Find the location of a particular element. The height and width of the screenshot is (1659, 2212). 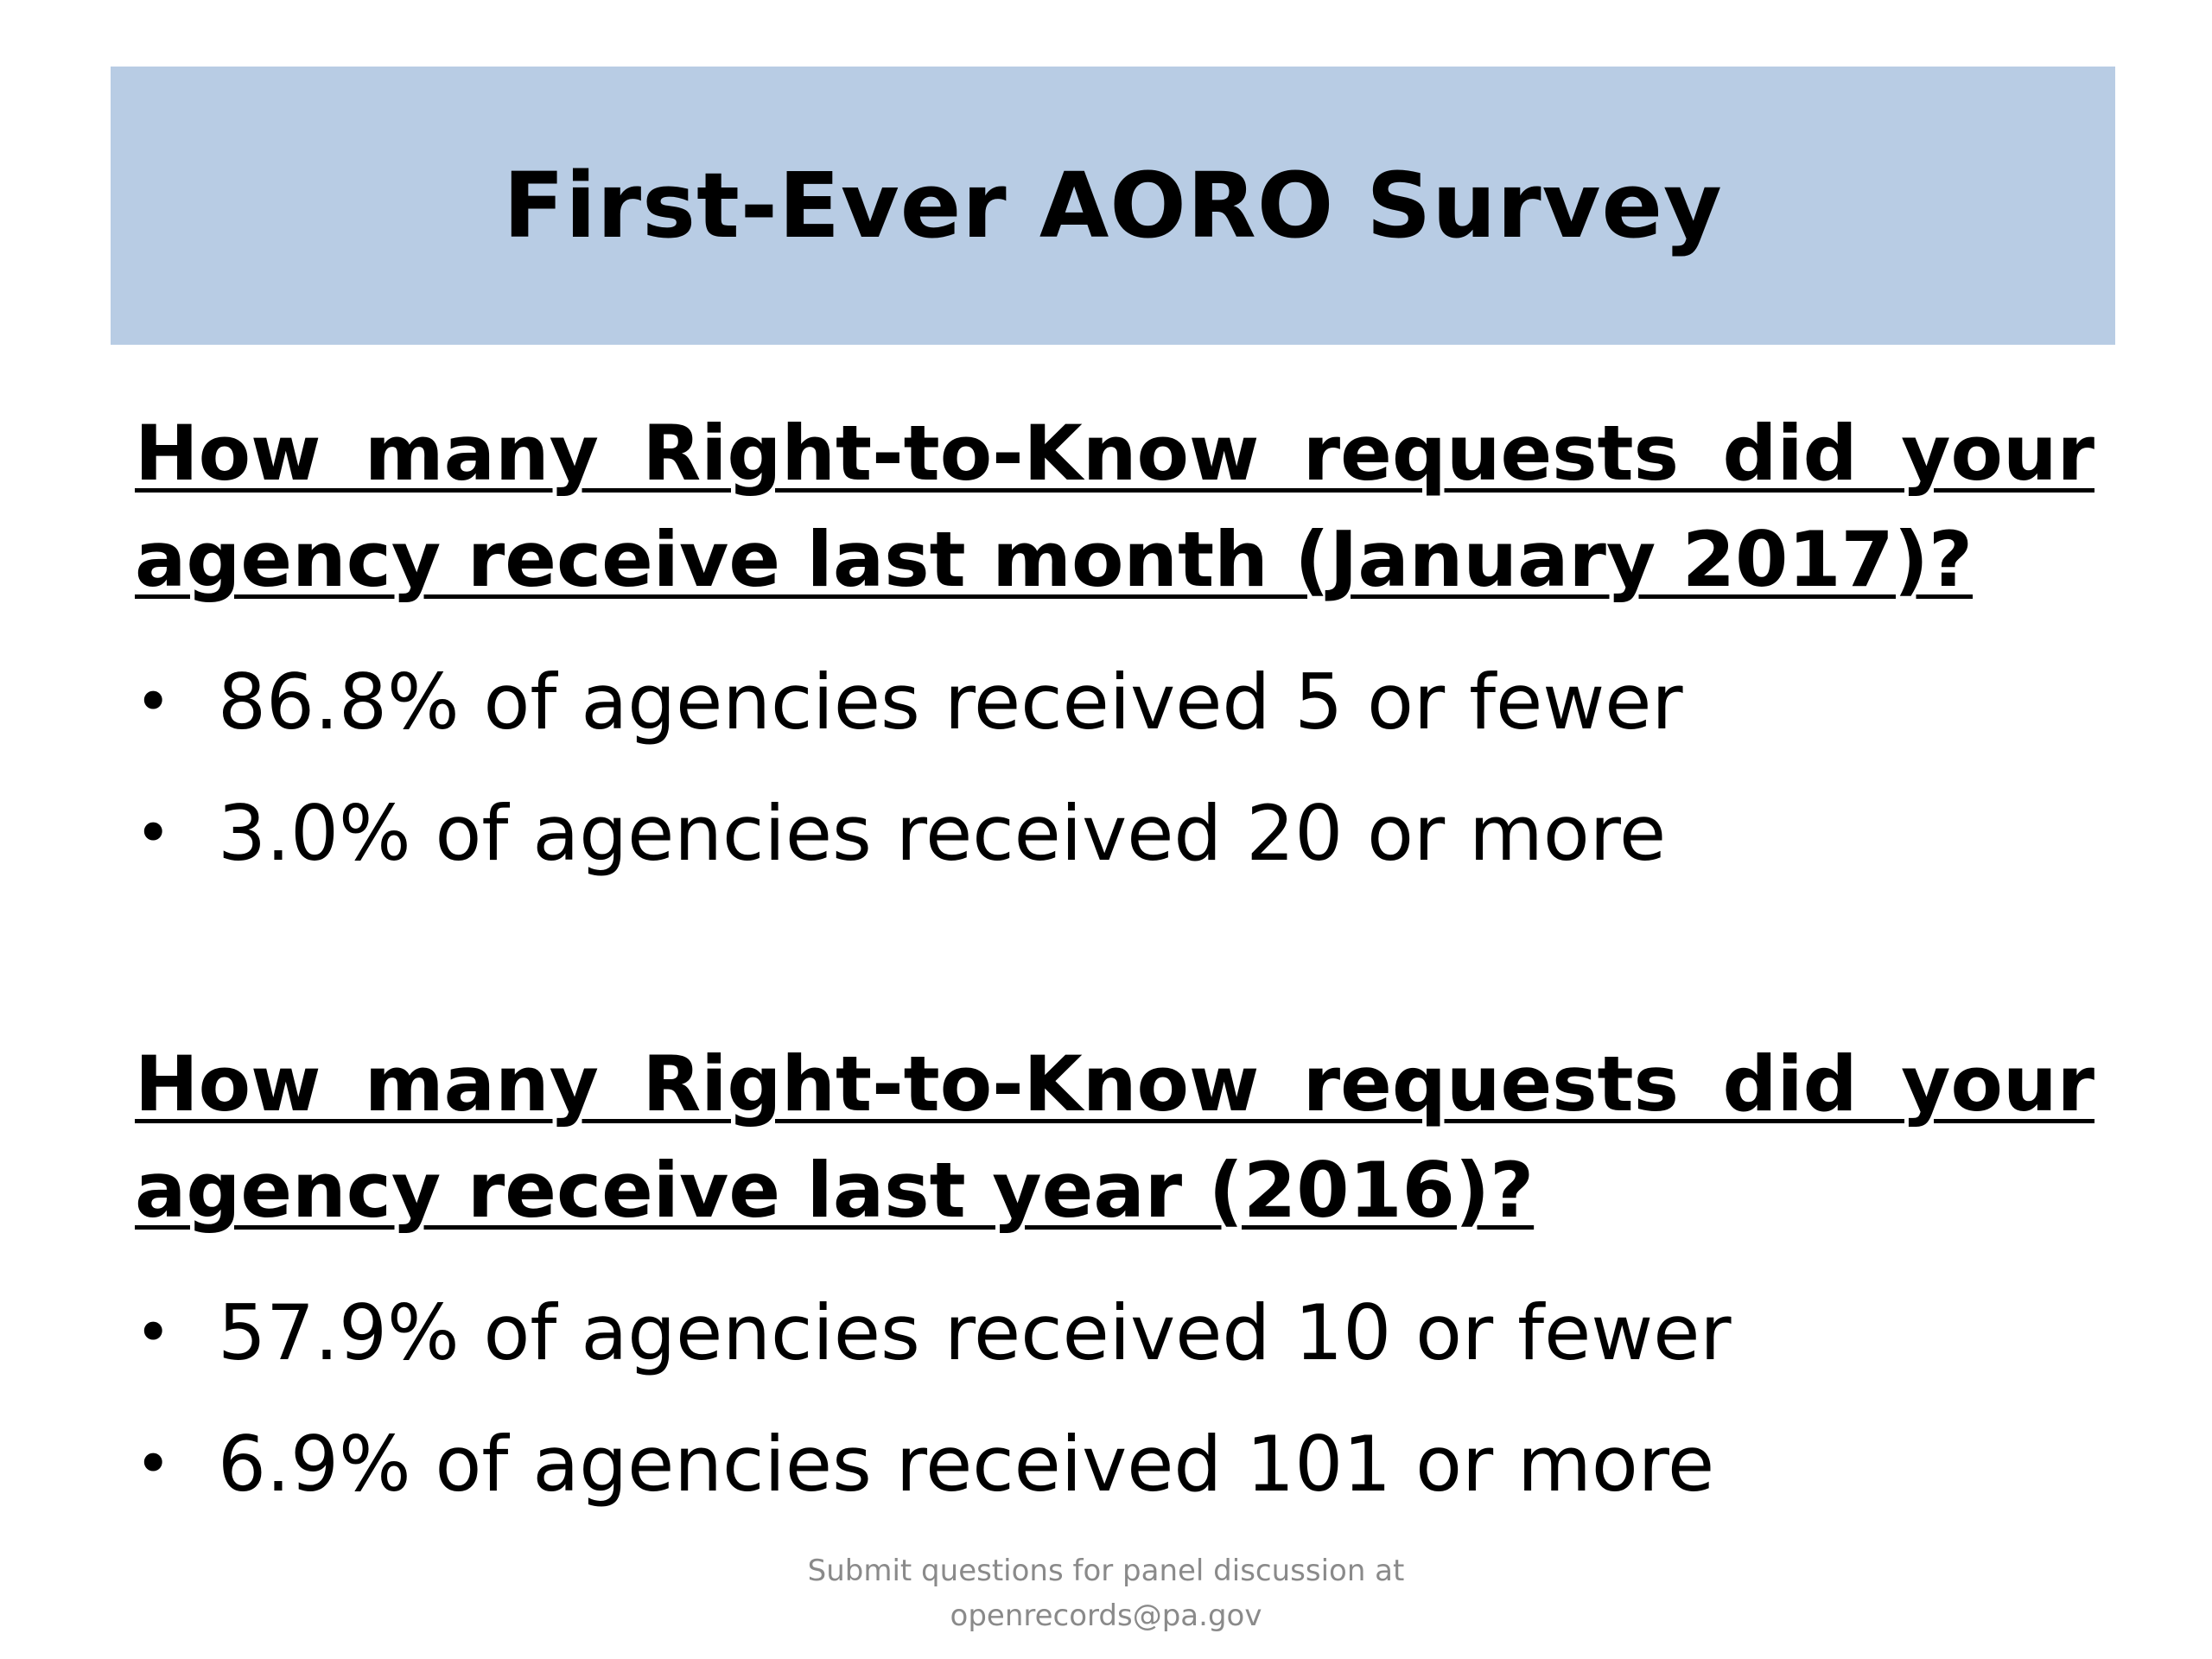

bullet-text: 6.9% of agencies received 101 or more is located at coordinates (967, 1464).